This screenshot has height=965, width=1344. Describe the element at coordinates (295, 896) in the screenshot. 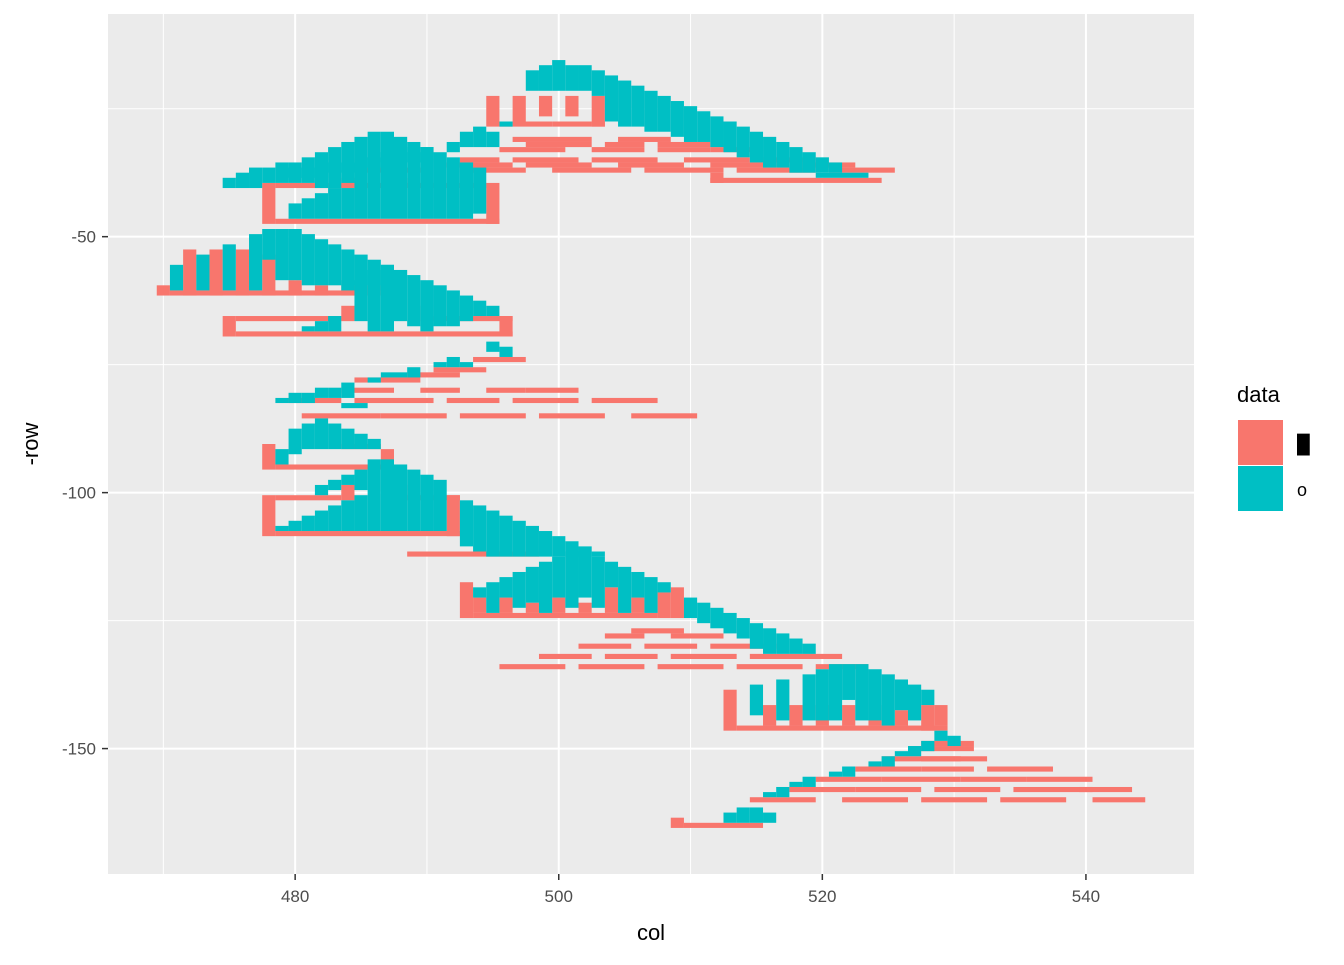

I see `x-tick-label: 480` at that location.